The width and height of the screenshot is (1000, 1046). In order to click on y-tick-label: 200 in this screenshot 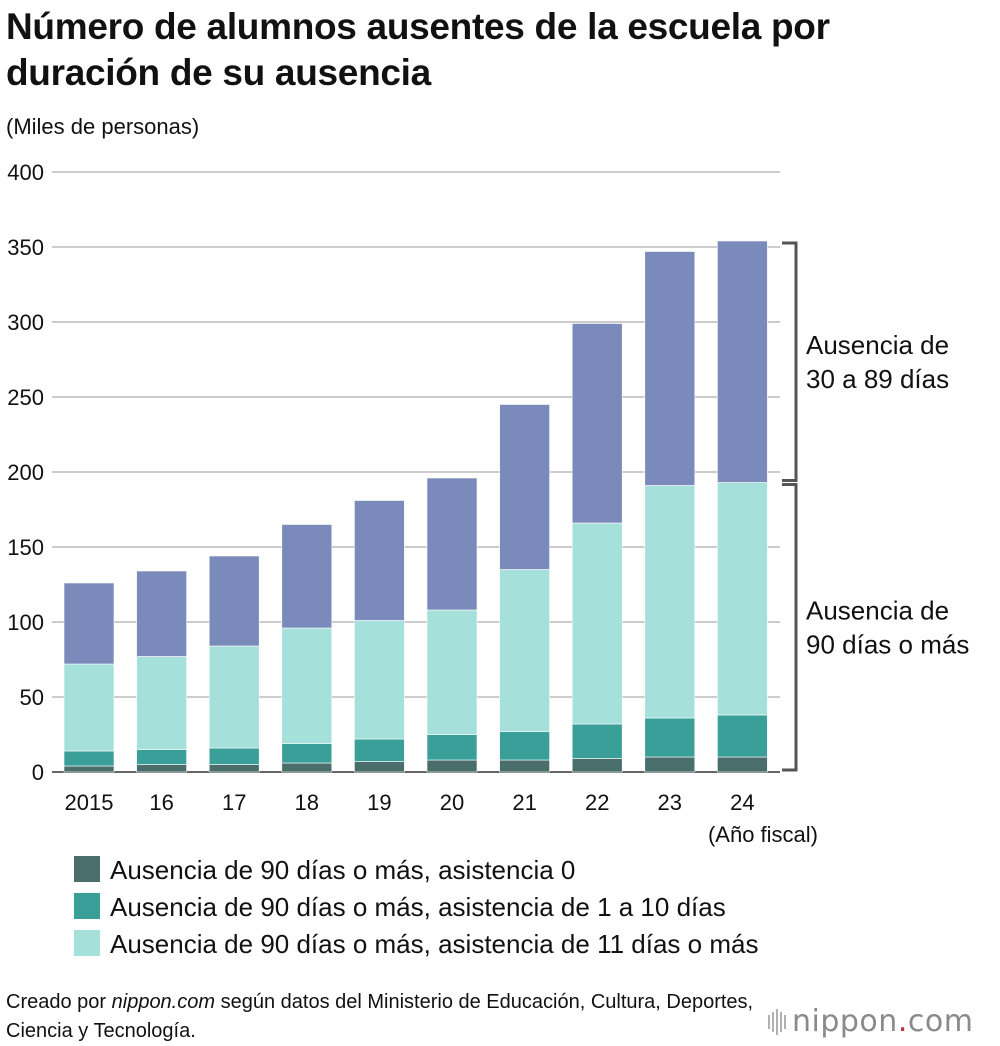, I will do `click(25, 472)`.